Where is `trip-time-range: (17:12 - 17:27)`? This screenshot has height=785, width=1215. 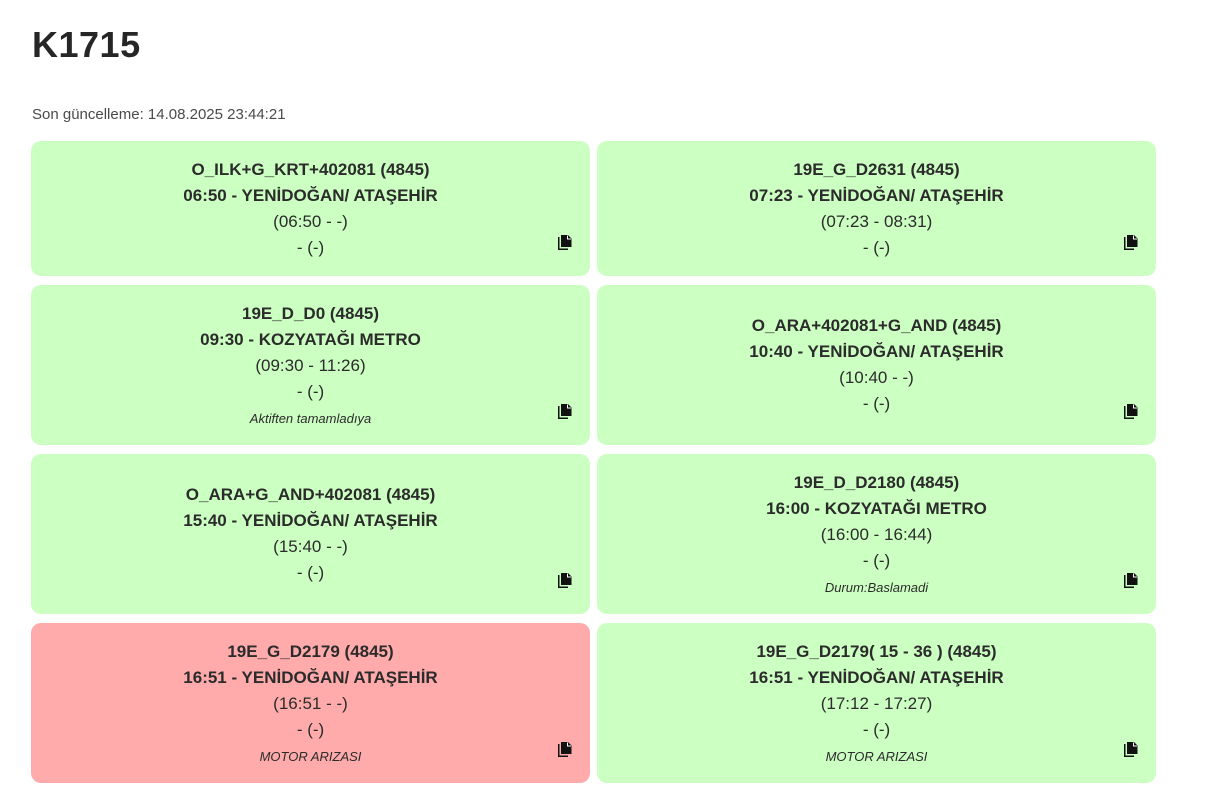 trip-time-range: (17:12 - 17:27) is located at coordinates (876, 703).